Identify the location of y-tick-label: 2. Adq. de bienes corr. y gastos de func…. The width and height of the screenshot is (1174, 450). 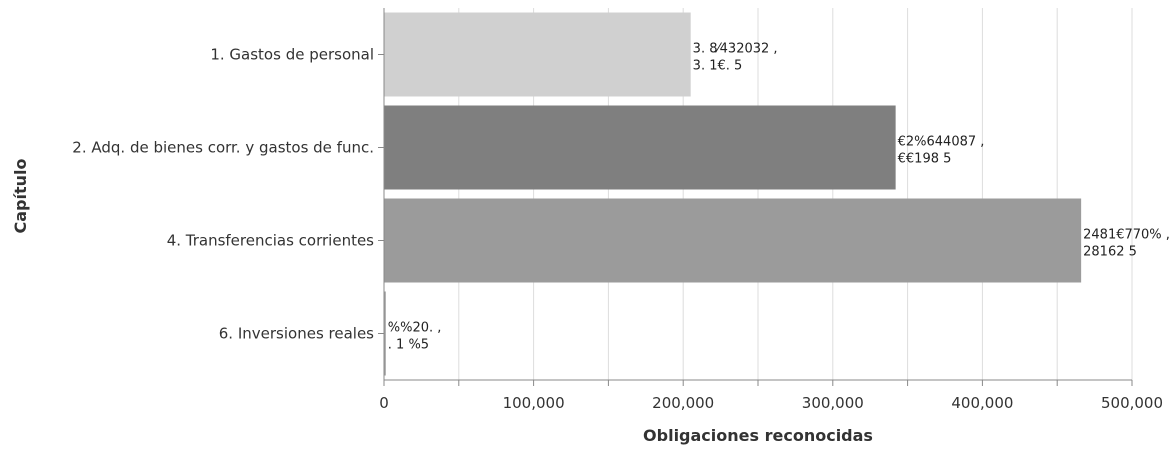
(223, 148).